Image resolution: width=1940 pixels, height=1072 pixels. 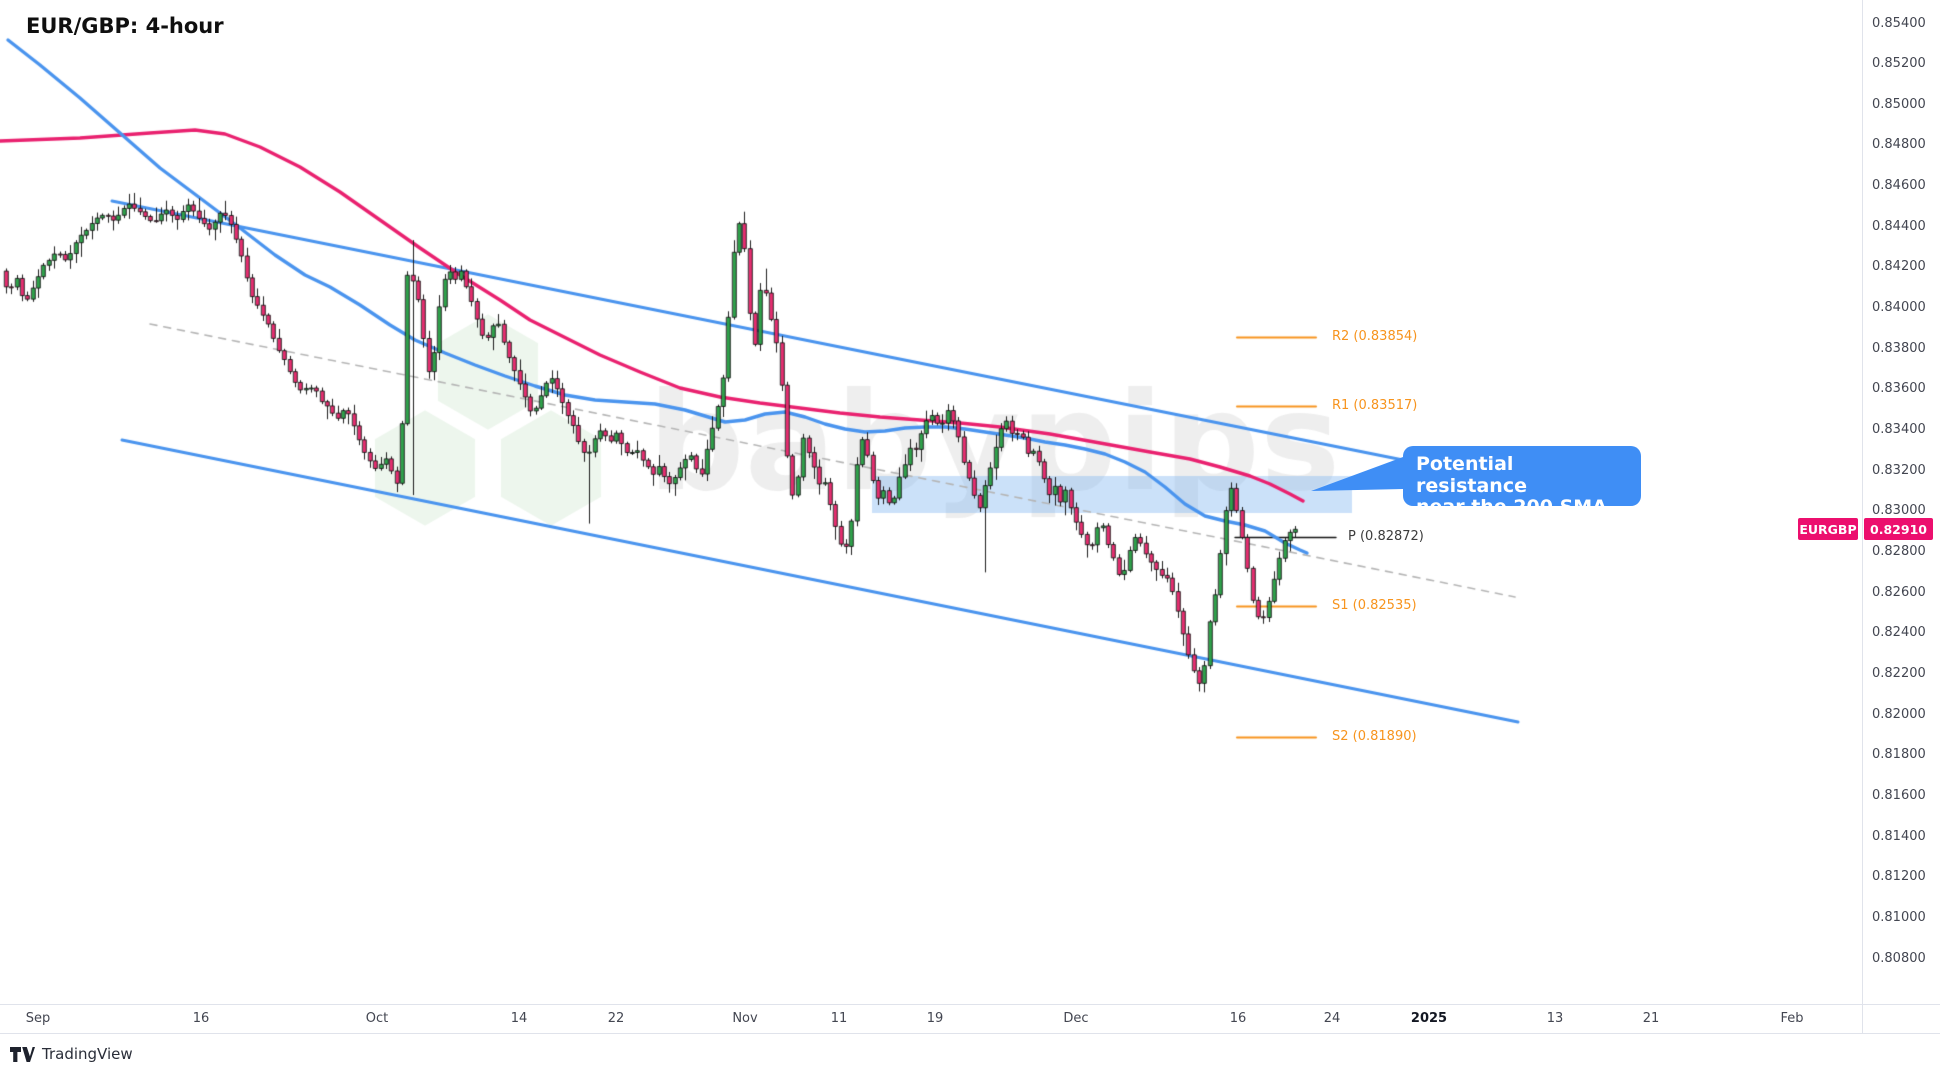 What do you see at coordinates (1375, 405) in the screenshot?
I see `pivot-label-r1: R1 (0.83517)` at bounding box center [1375, 405].